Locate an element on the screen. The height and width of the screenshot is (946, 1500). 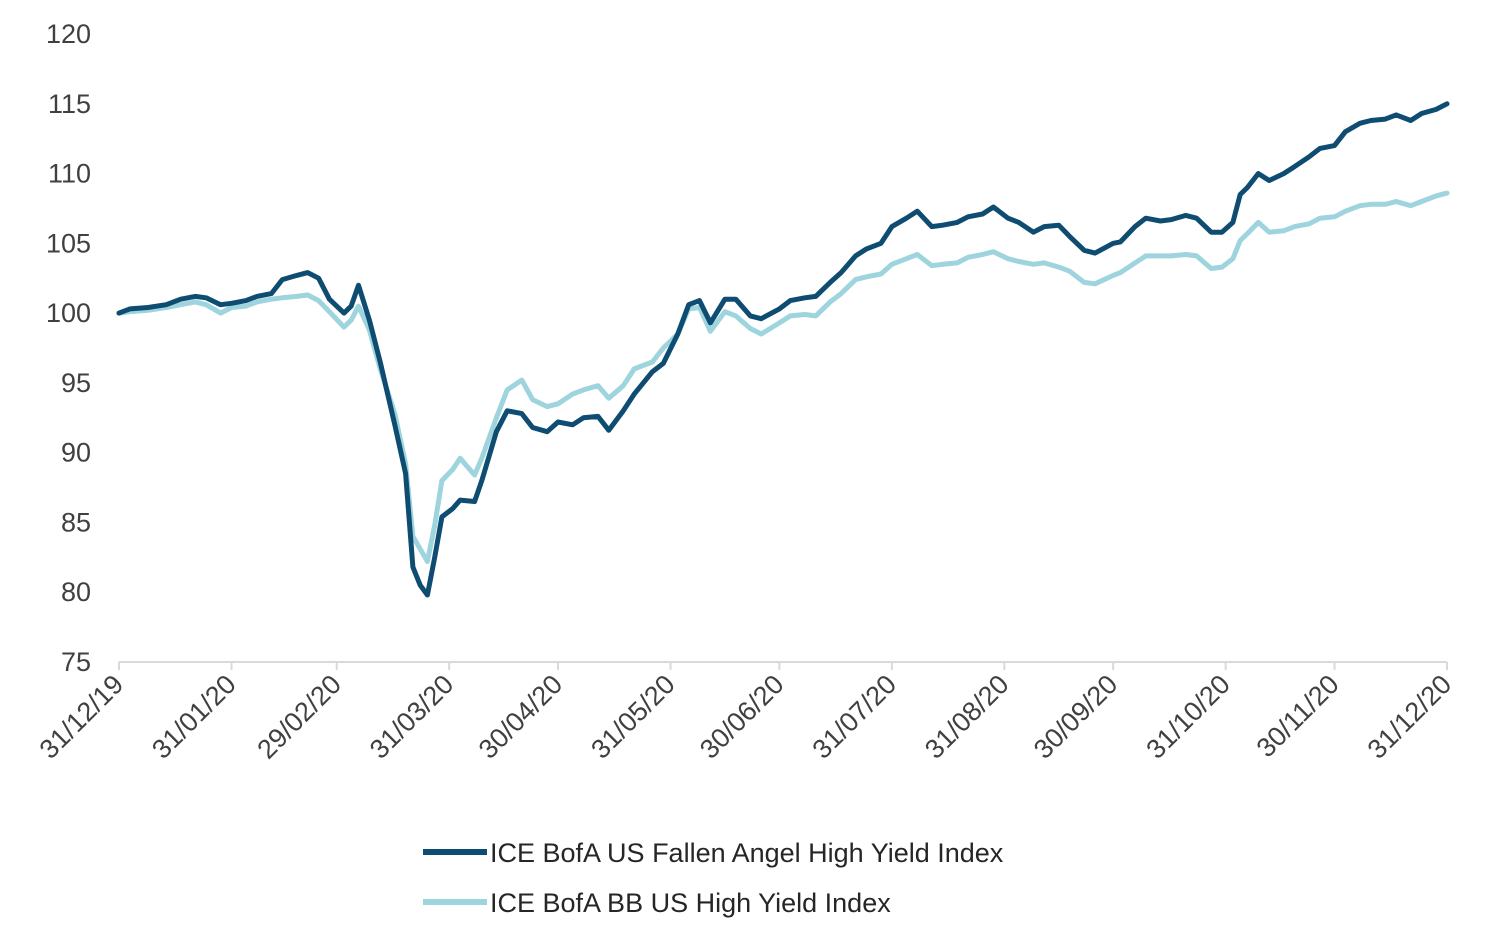
x-tick-label: 29/02/20 is located at coordinates (299, 717).